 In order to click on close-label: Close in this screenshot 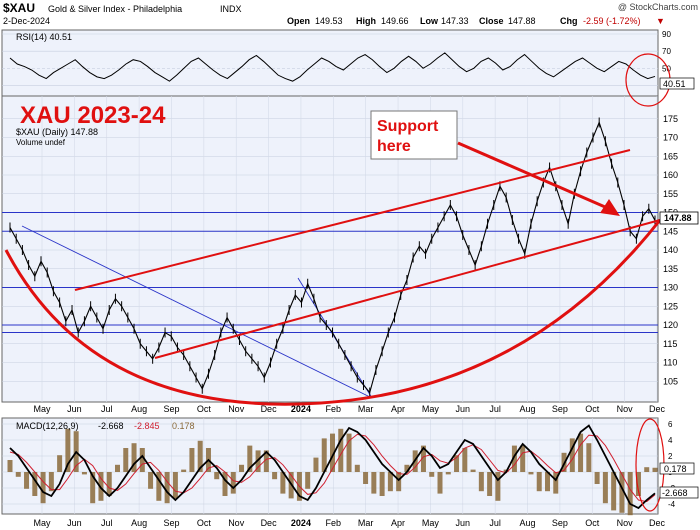, I will do `click(491, 21)`.